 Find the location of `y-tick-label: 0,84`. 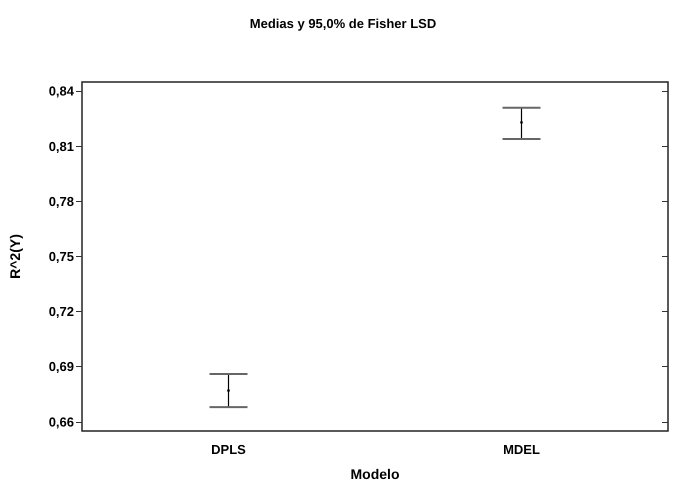

y-tick-label: 0,84 is located at coordinates (61, 91).